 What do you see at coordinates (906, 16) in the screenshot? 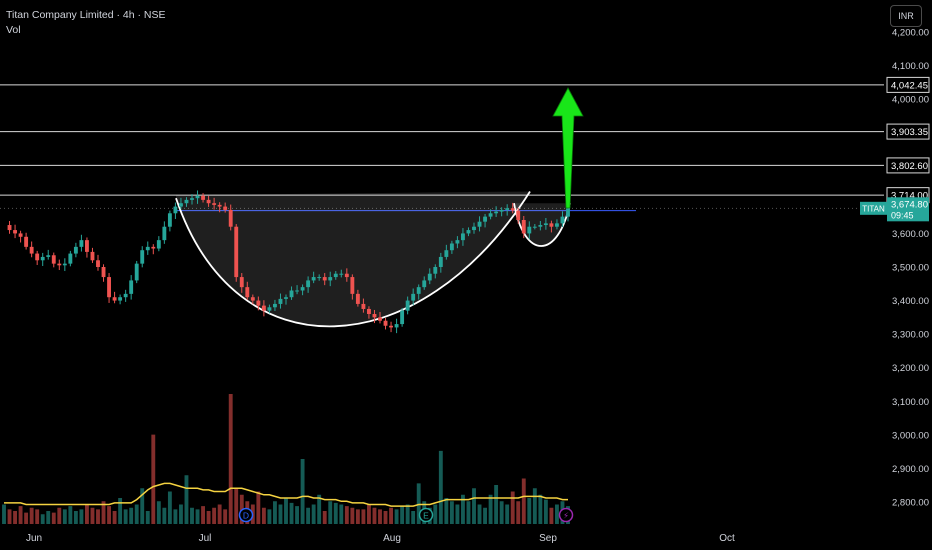
I see `currency-button: INR` at bounding box center [906, 16].